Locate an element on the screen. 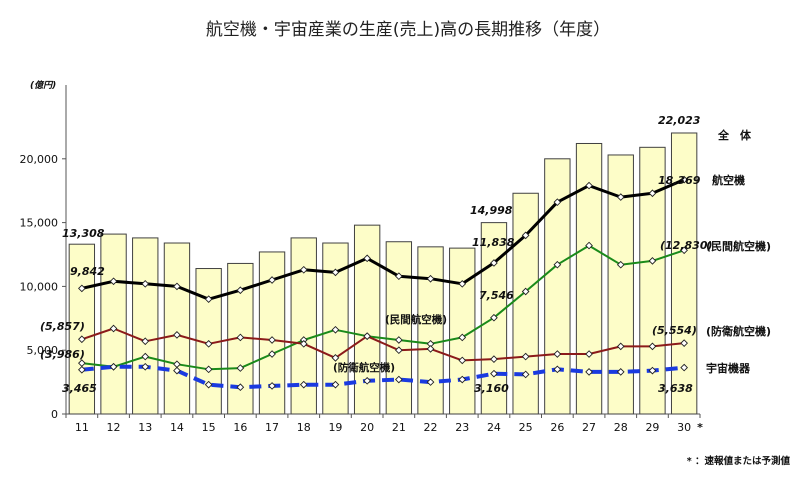  data-label: 3,160 is located at coordinates (491, 388).